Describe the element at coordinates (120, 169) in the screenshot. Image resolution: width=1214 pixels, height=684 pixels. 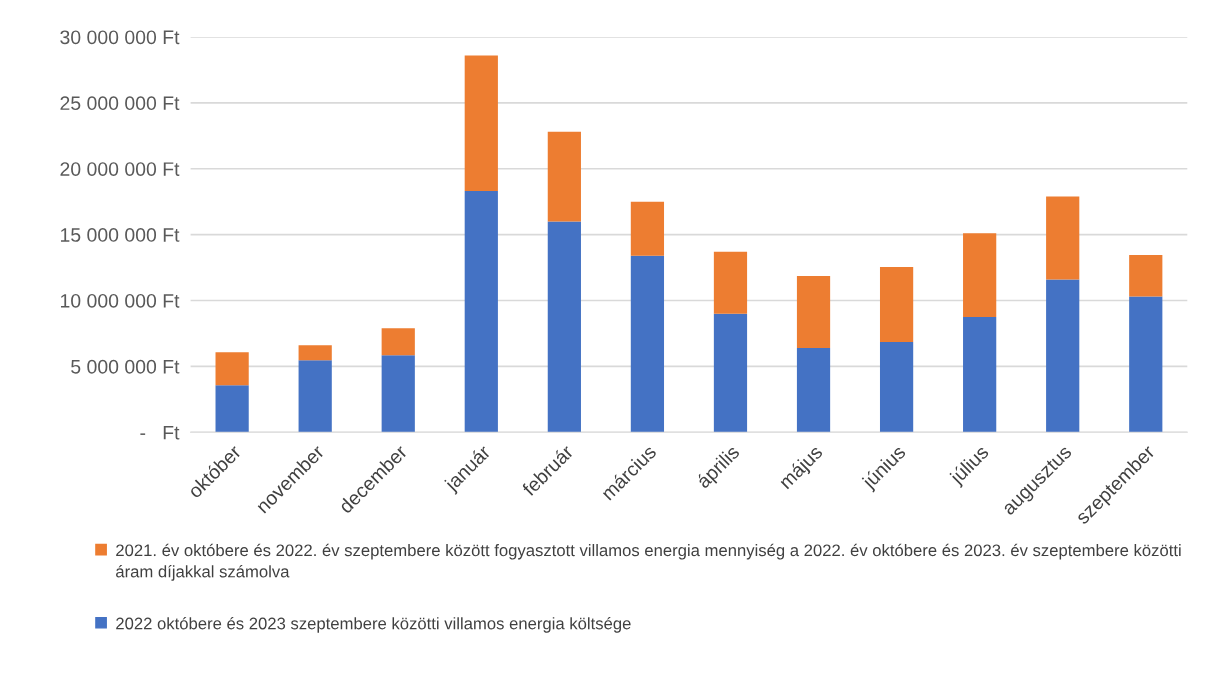
I see `y-tick-label: 20 000 000 Ft` at that location.